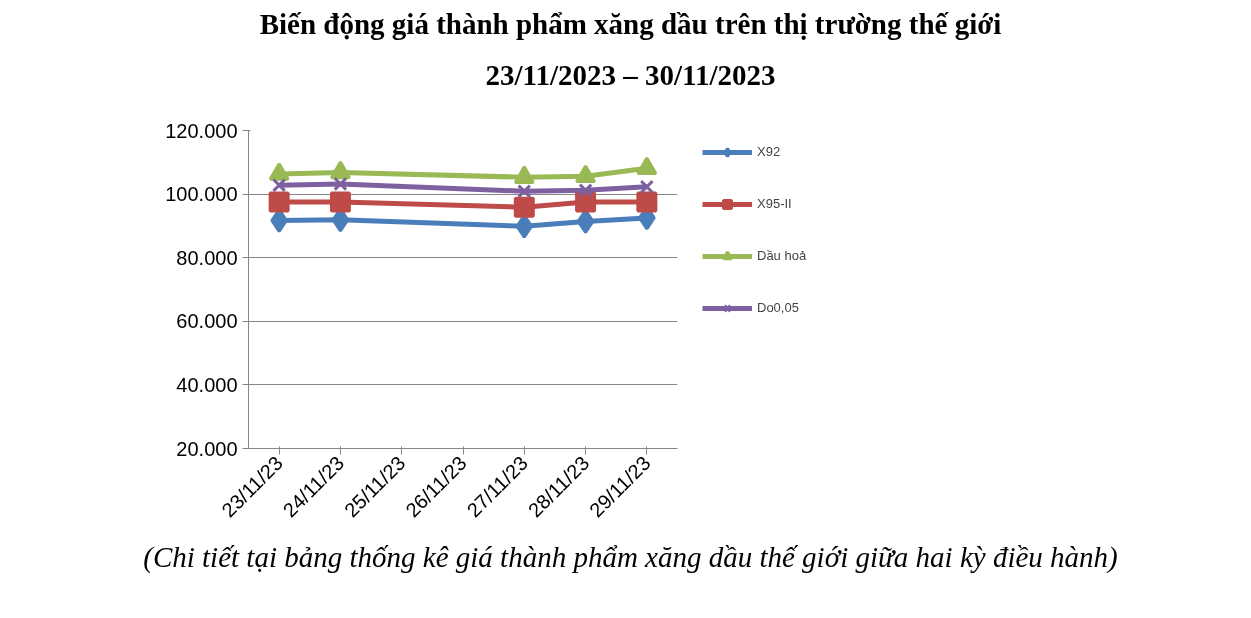  Describe the element at coordinates (207, 321) in the screenshot. I see `y-tick-label: 60.000` at that location.